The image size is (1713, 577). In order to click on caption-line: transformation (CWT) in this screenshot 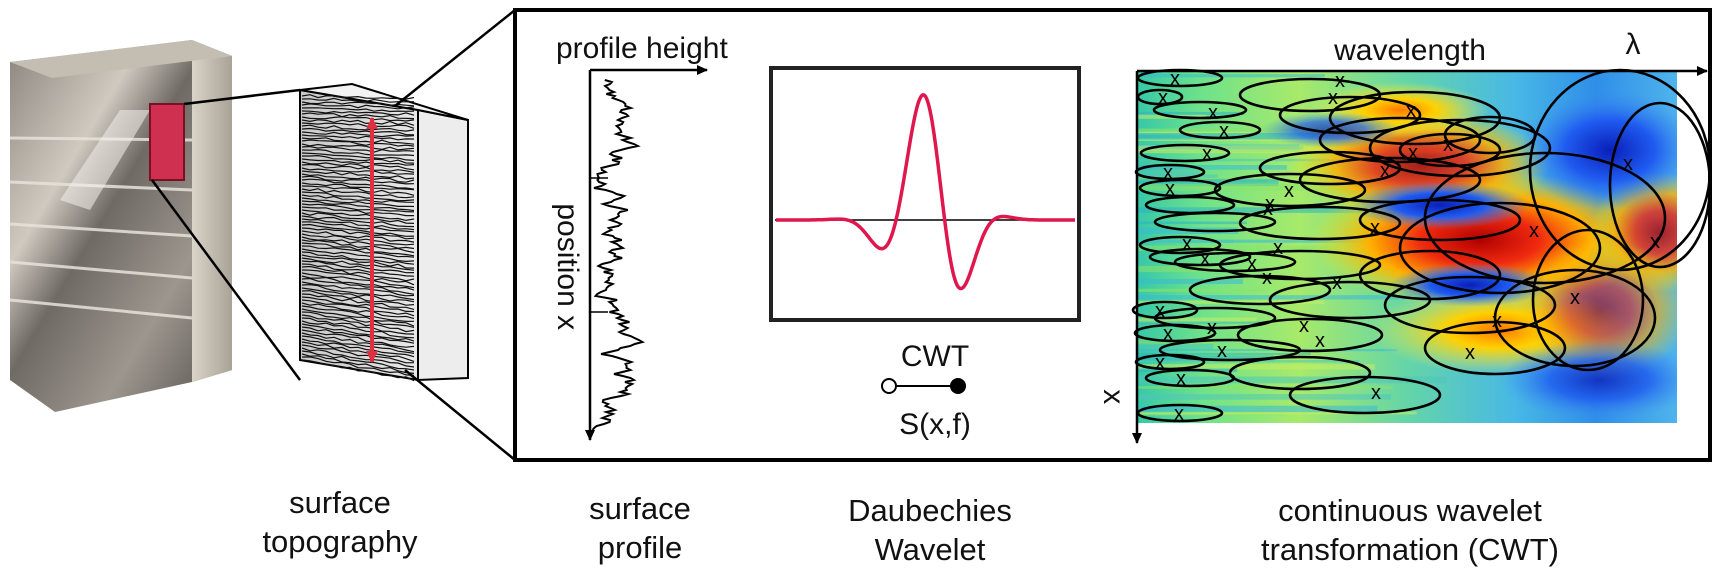, I will do `click(1410, 549)`.